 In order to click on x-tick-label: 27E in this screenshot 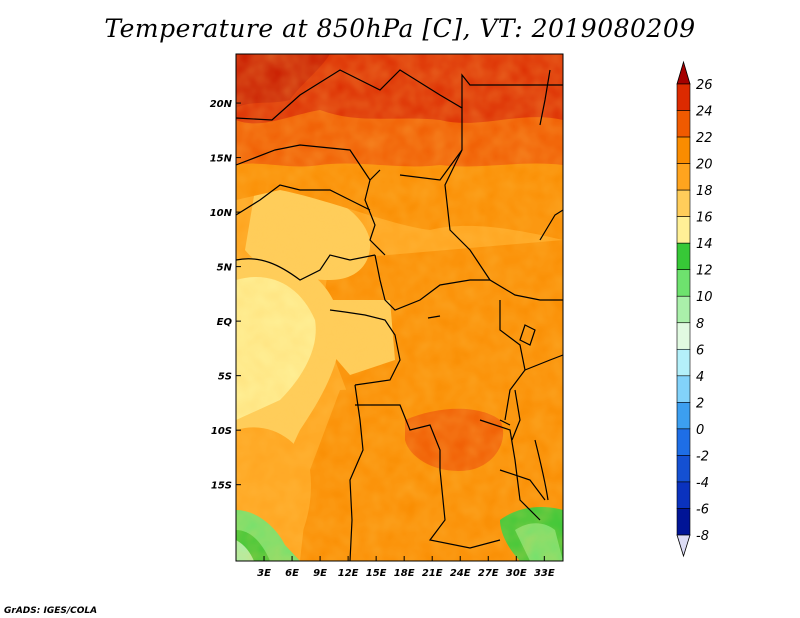, I will do `click(488, 573)`.